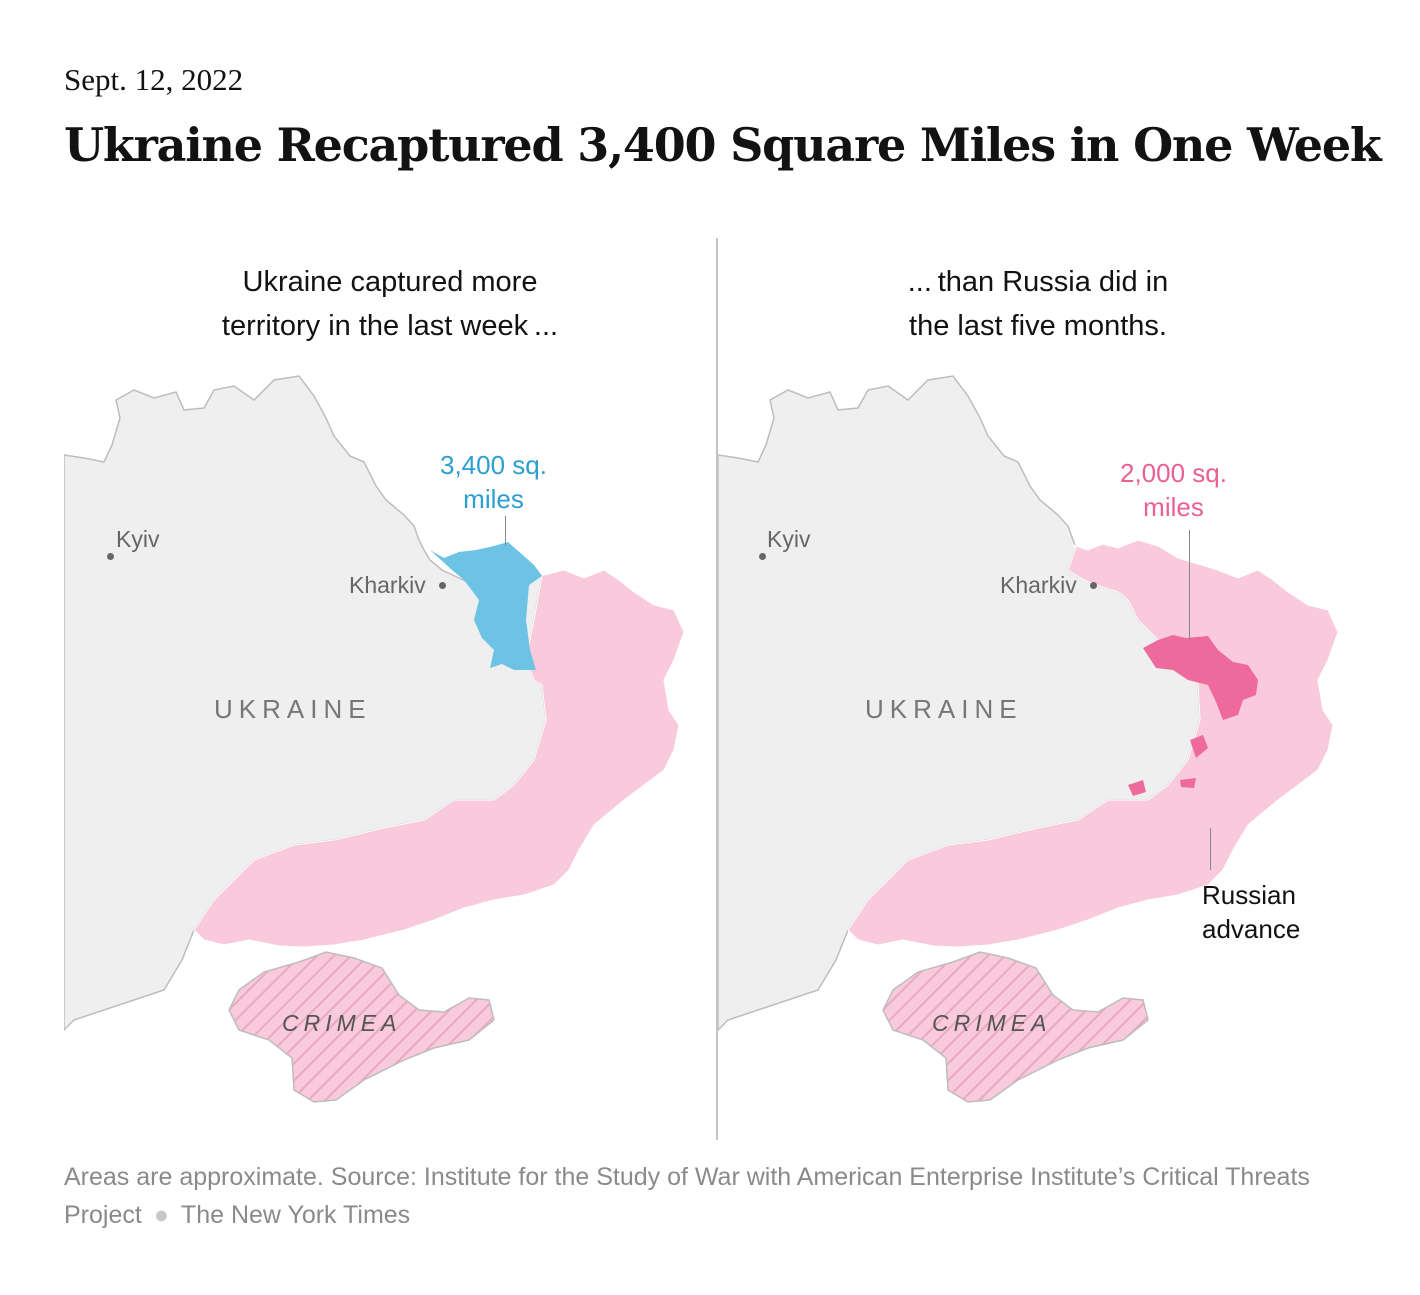 The height and width of the screenshot is (1295, 1420). I want to click on russian-advance-area-callout: 2,000 sq. miles, so click(1173, 490).